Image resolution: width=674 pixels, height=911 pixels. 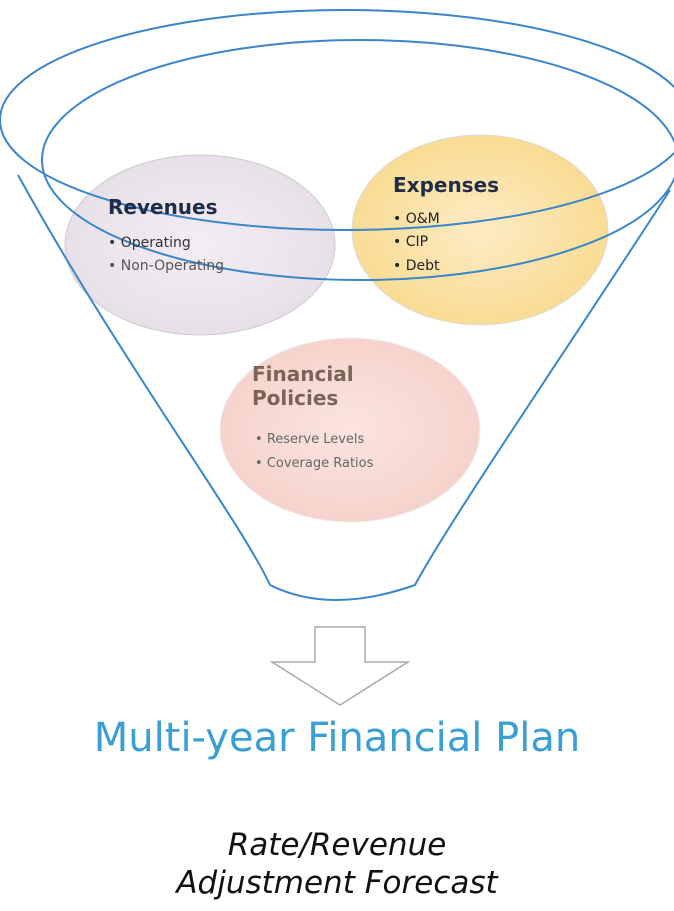 I want to click on node-item-text: CIP, so click(x=417, y=242).